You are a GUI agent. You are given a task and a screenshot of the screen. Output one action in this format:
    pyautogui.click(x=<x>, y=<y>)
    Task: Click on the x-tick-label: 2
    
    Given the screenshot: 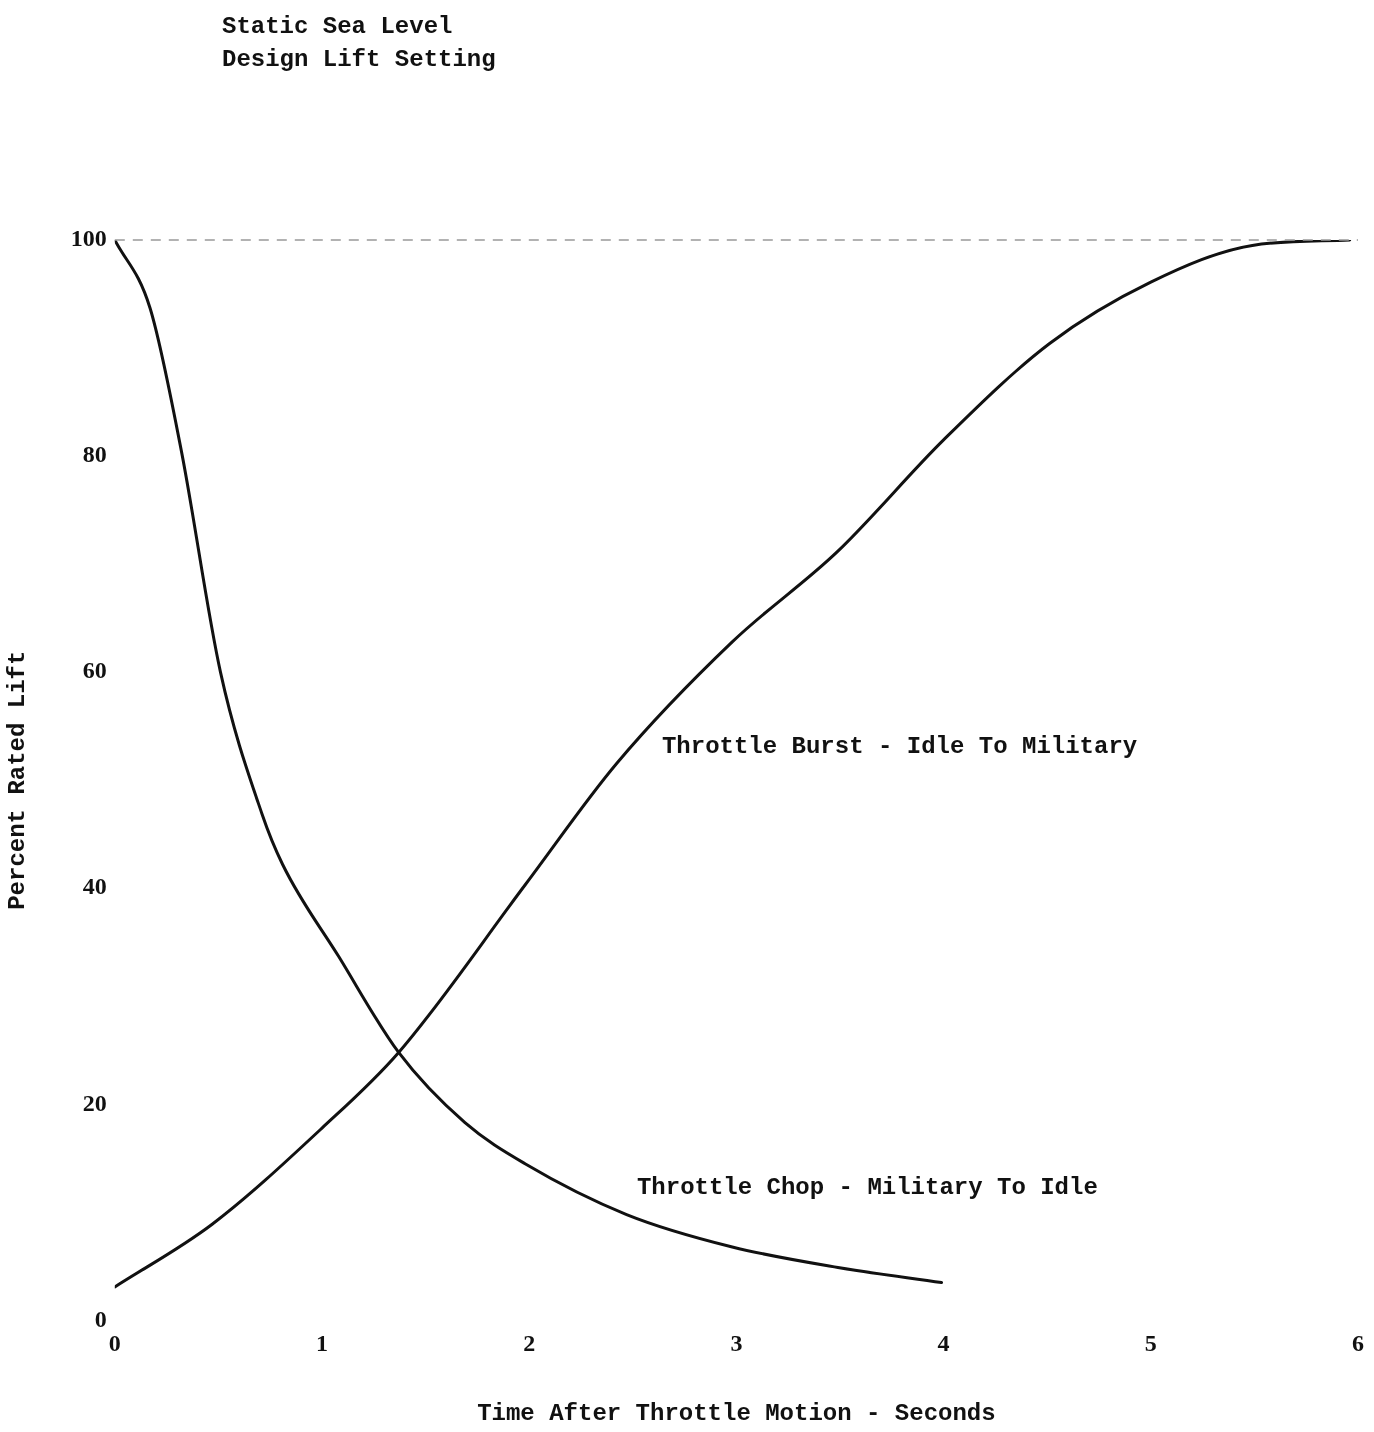 What is the action you would take?
    pyautogui.click(x=529, y=1343)
    